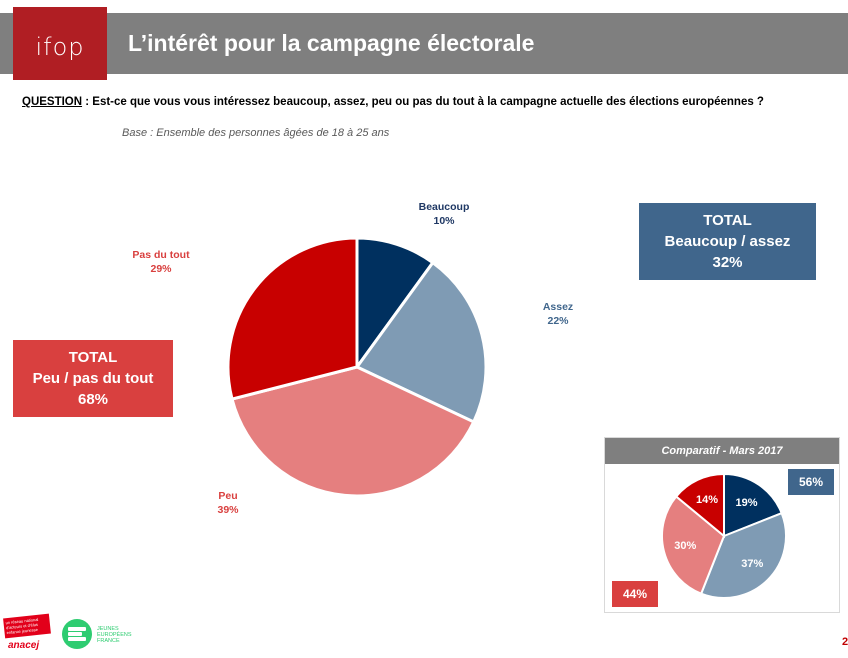 The width and height of the screenshot is (848, 658). What do you see at coordinates (228, 510) in the screenshot?
I see `label-peu-value: 39%` at bounding box center [228, 510].